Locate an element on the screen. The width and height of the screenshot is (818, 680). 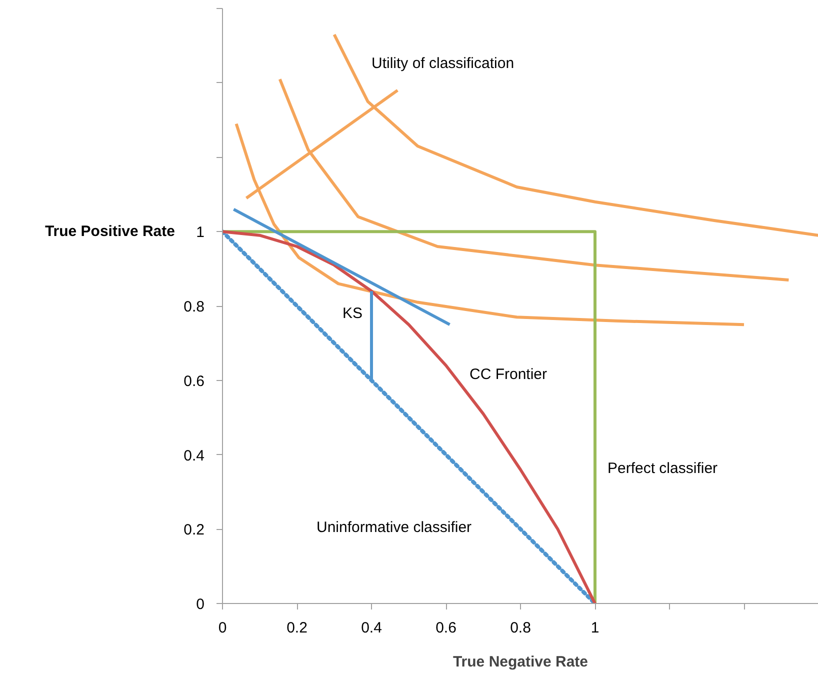
y-tick-label: 1 is located at coordinates (200, 233).